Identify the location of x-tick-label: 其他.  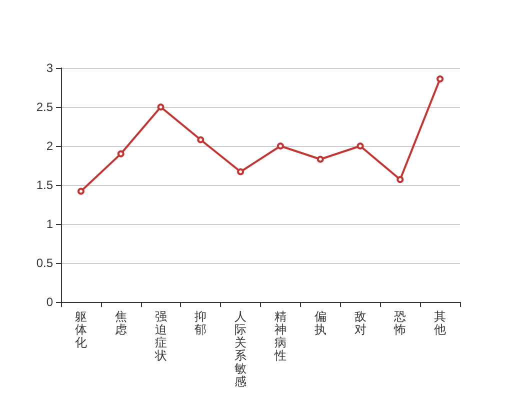
(440, 323).